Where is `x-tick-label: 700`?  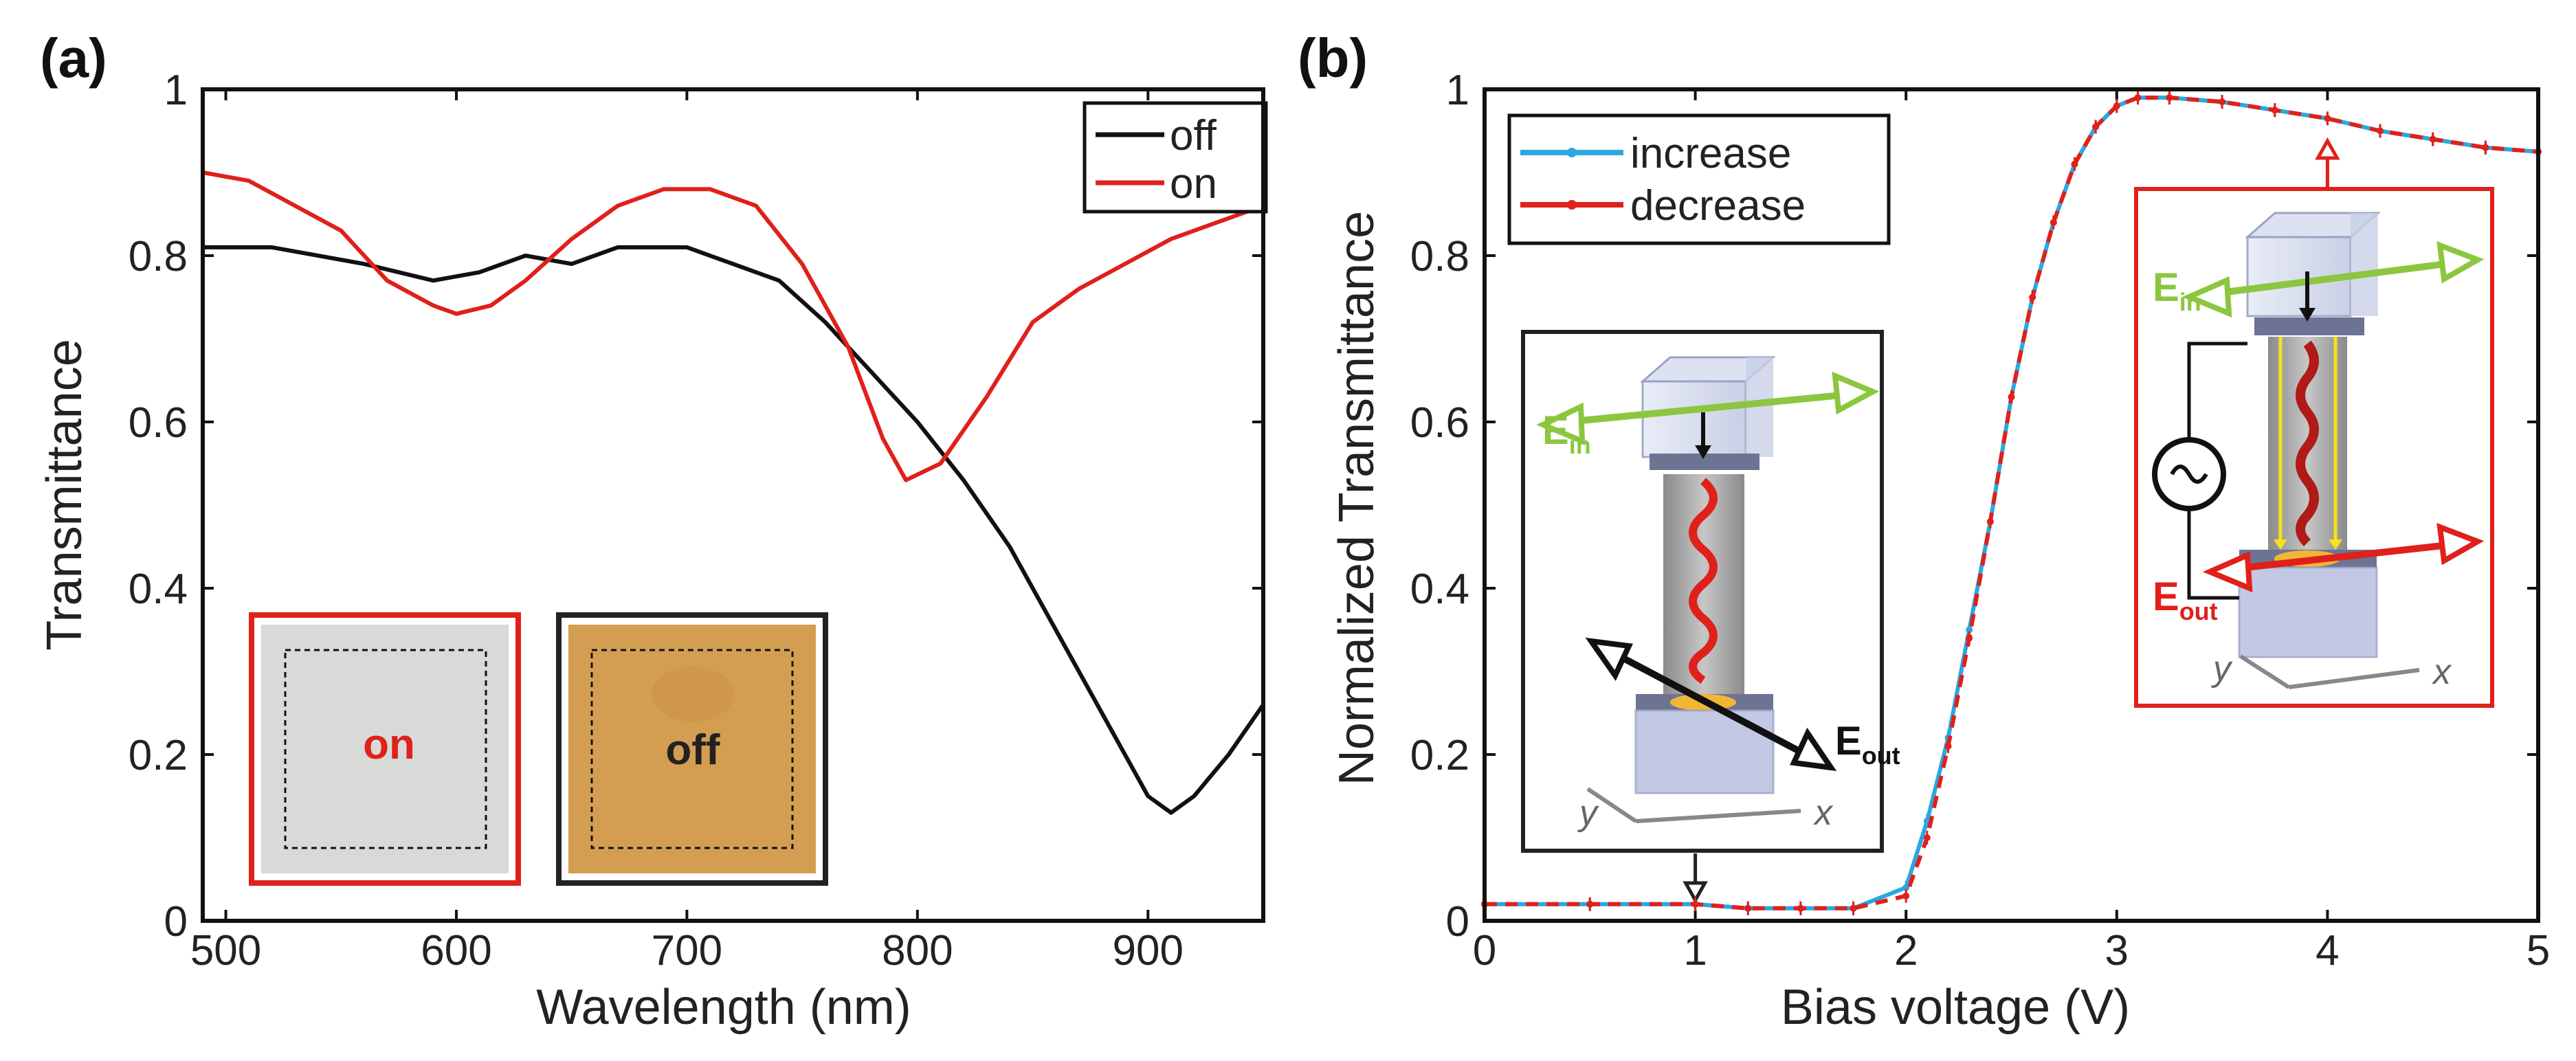
x-tick-label: 700 is located at coordinates (687, 950).